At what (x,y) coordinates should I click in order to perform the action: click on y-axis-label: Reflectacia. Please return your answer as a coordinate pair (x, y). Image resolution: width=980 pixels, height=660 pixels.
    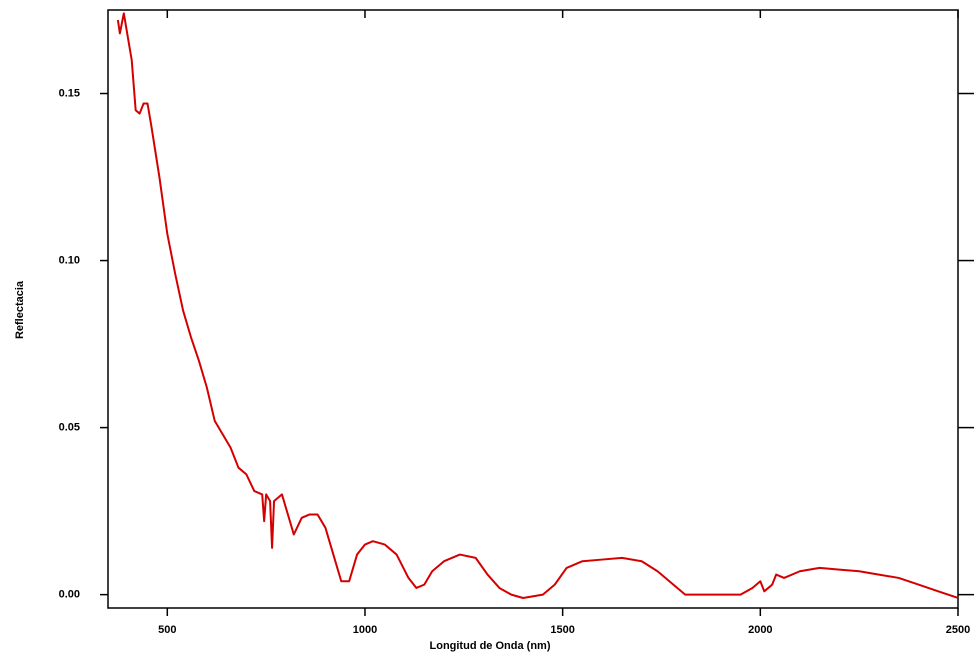
    Looking at the image, I should click on (20, 309).